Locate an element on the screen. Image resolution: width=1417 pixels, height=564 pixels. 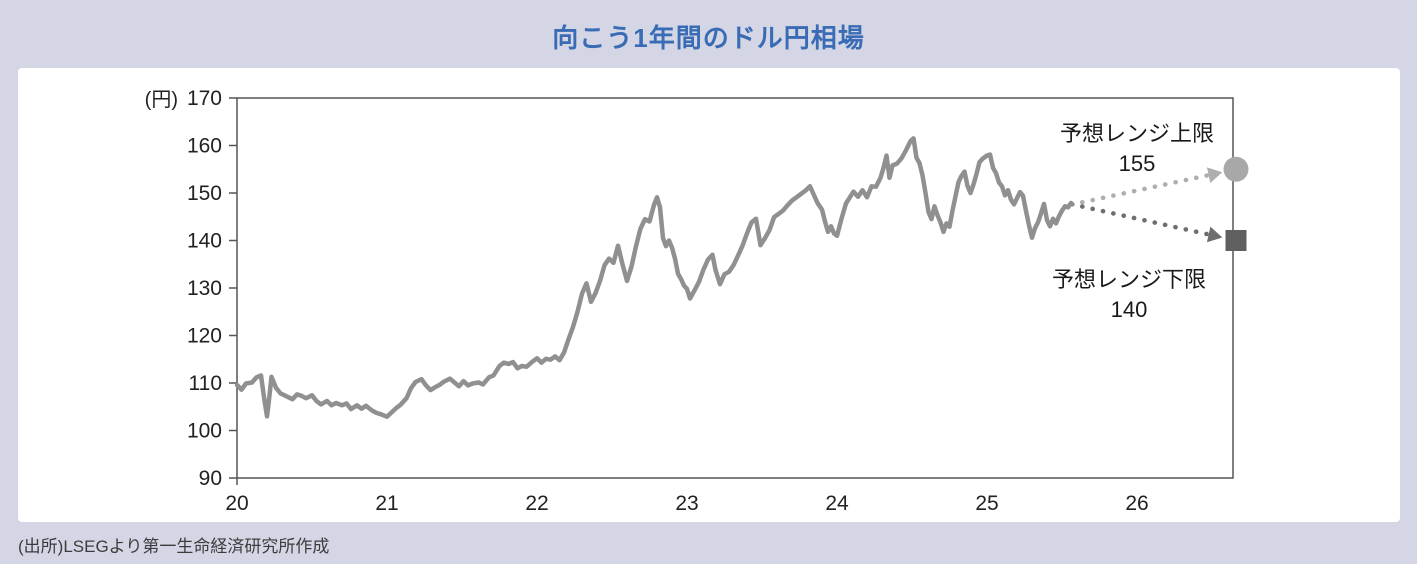
forecast-lower-value: 140 is located at coordinates (1129, 309).